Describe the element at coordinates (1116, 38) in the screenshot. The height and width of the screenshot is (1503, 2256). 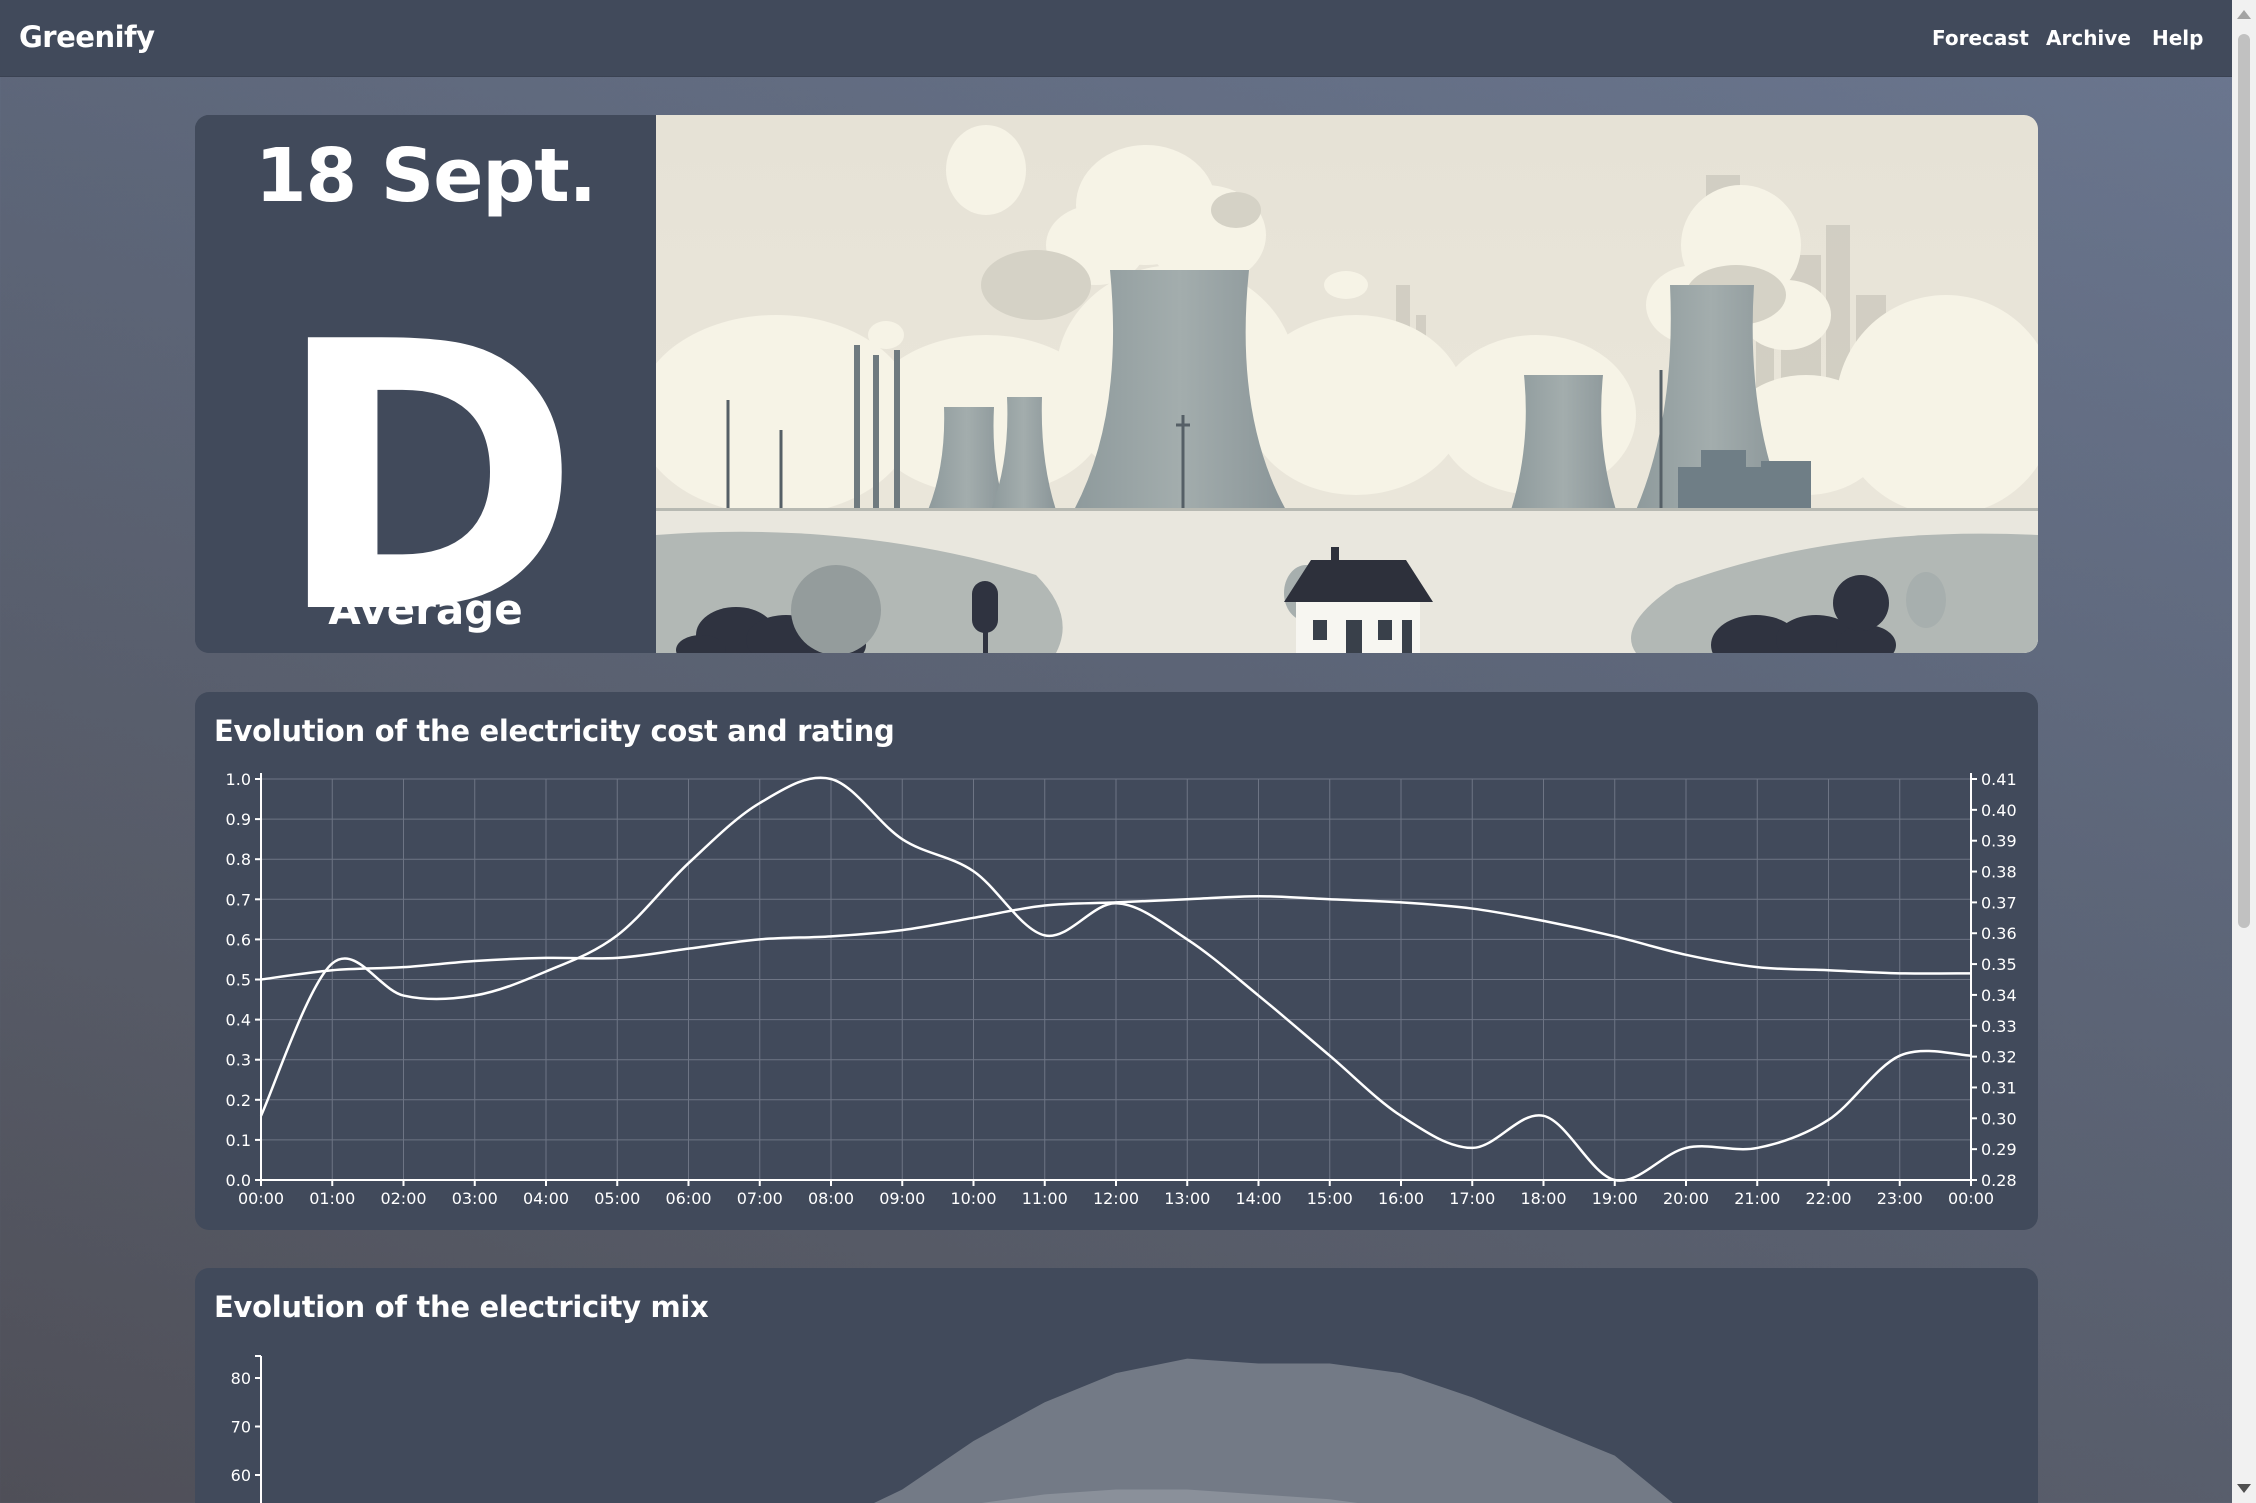
I see `navbar: Greenify Forecast Archive Help` at that location.